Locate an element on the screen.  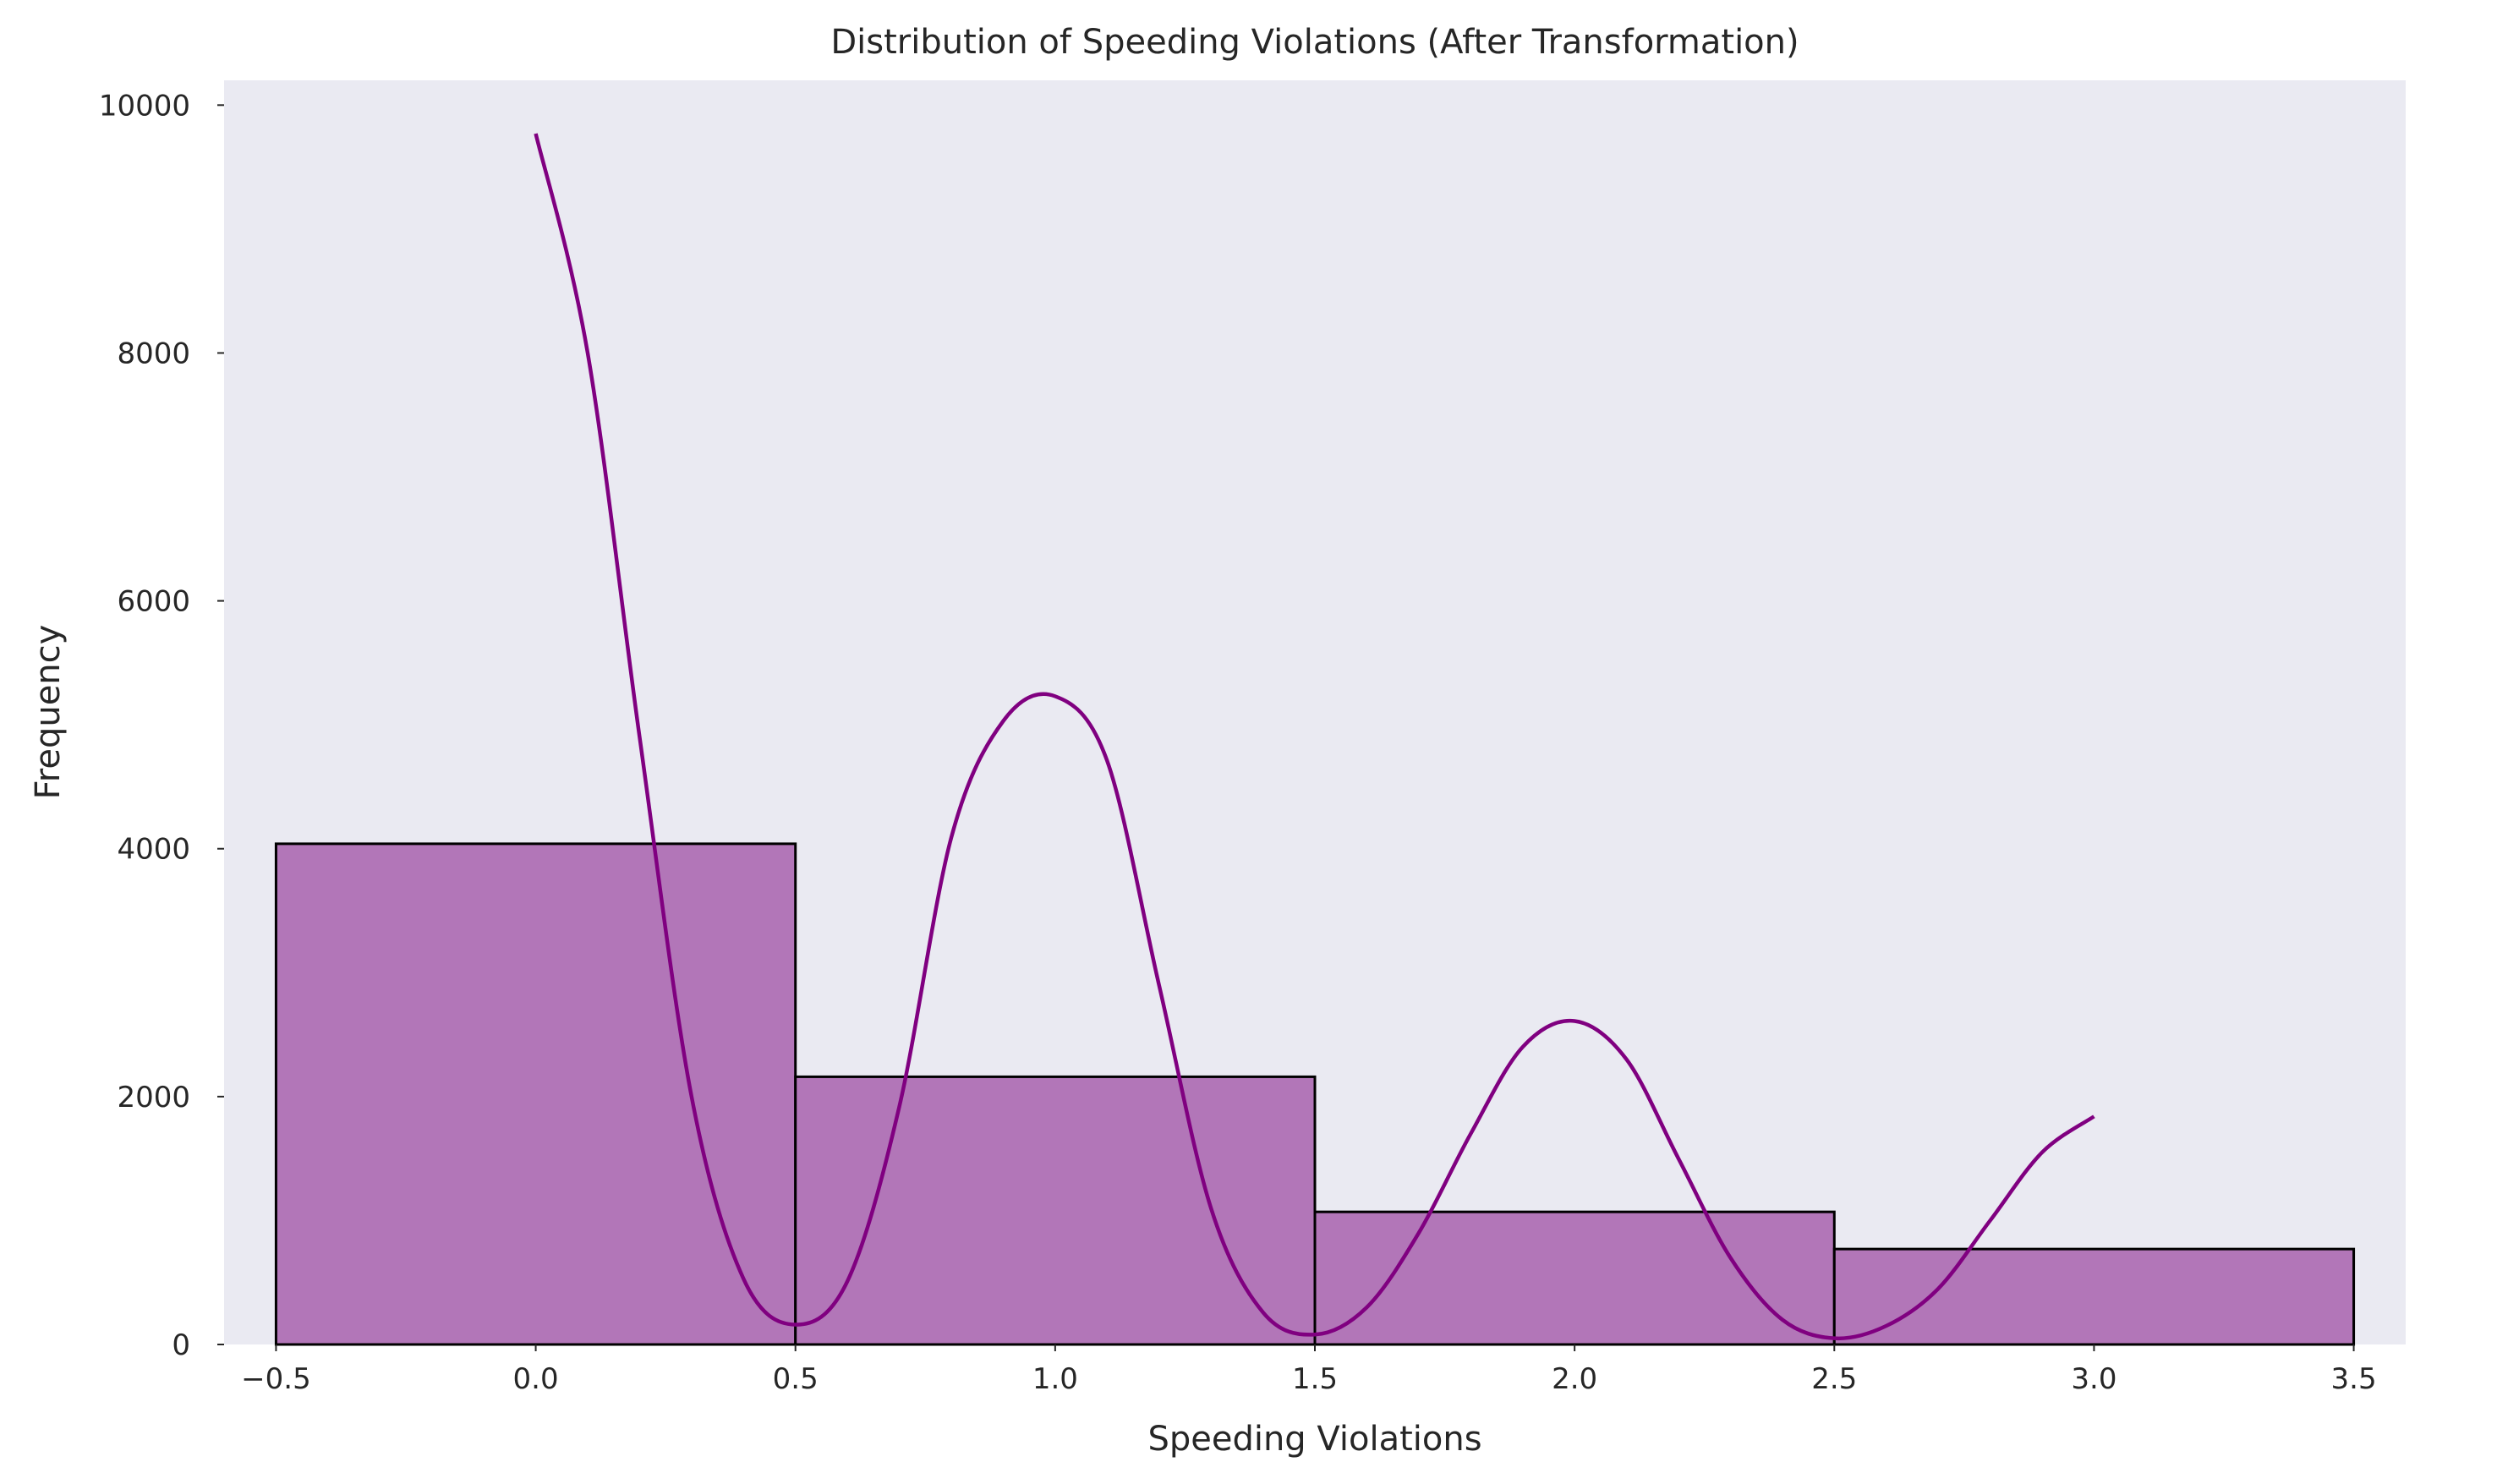
x-tick-label: 3.0 is located at coordinates (2093, 1379).